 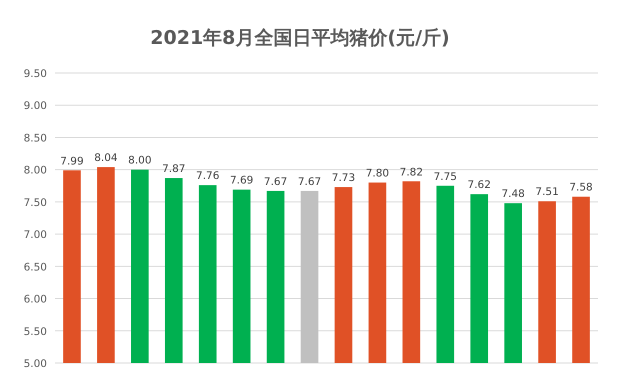 I want to click on data-label: 7.69, so click(x=242, y=180).